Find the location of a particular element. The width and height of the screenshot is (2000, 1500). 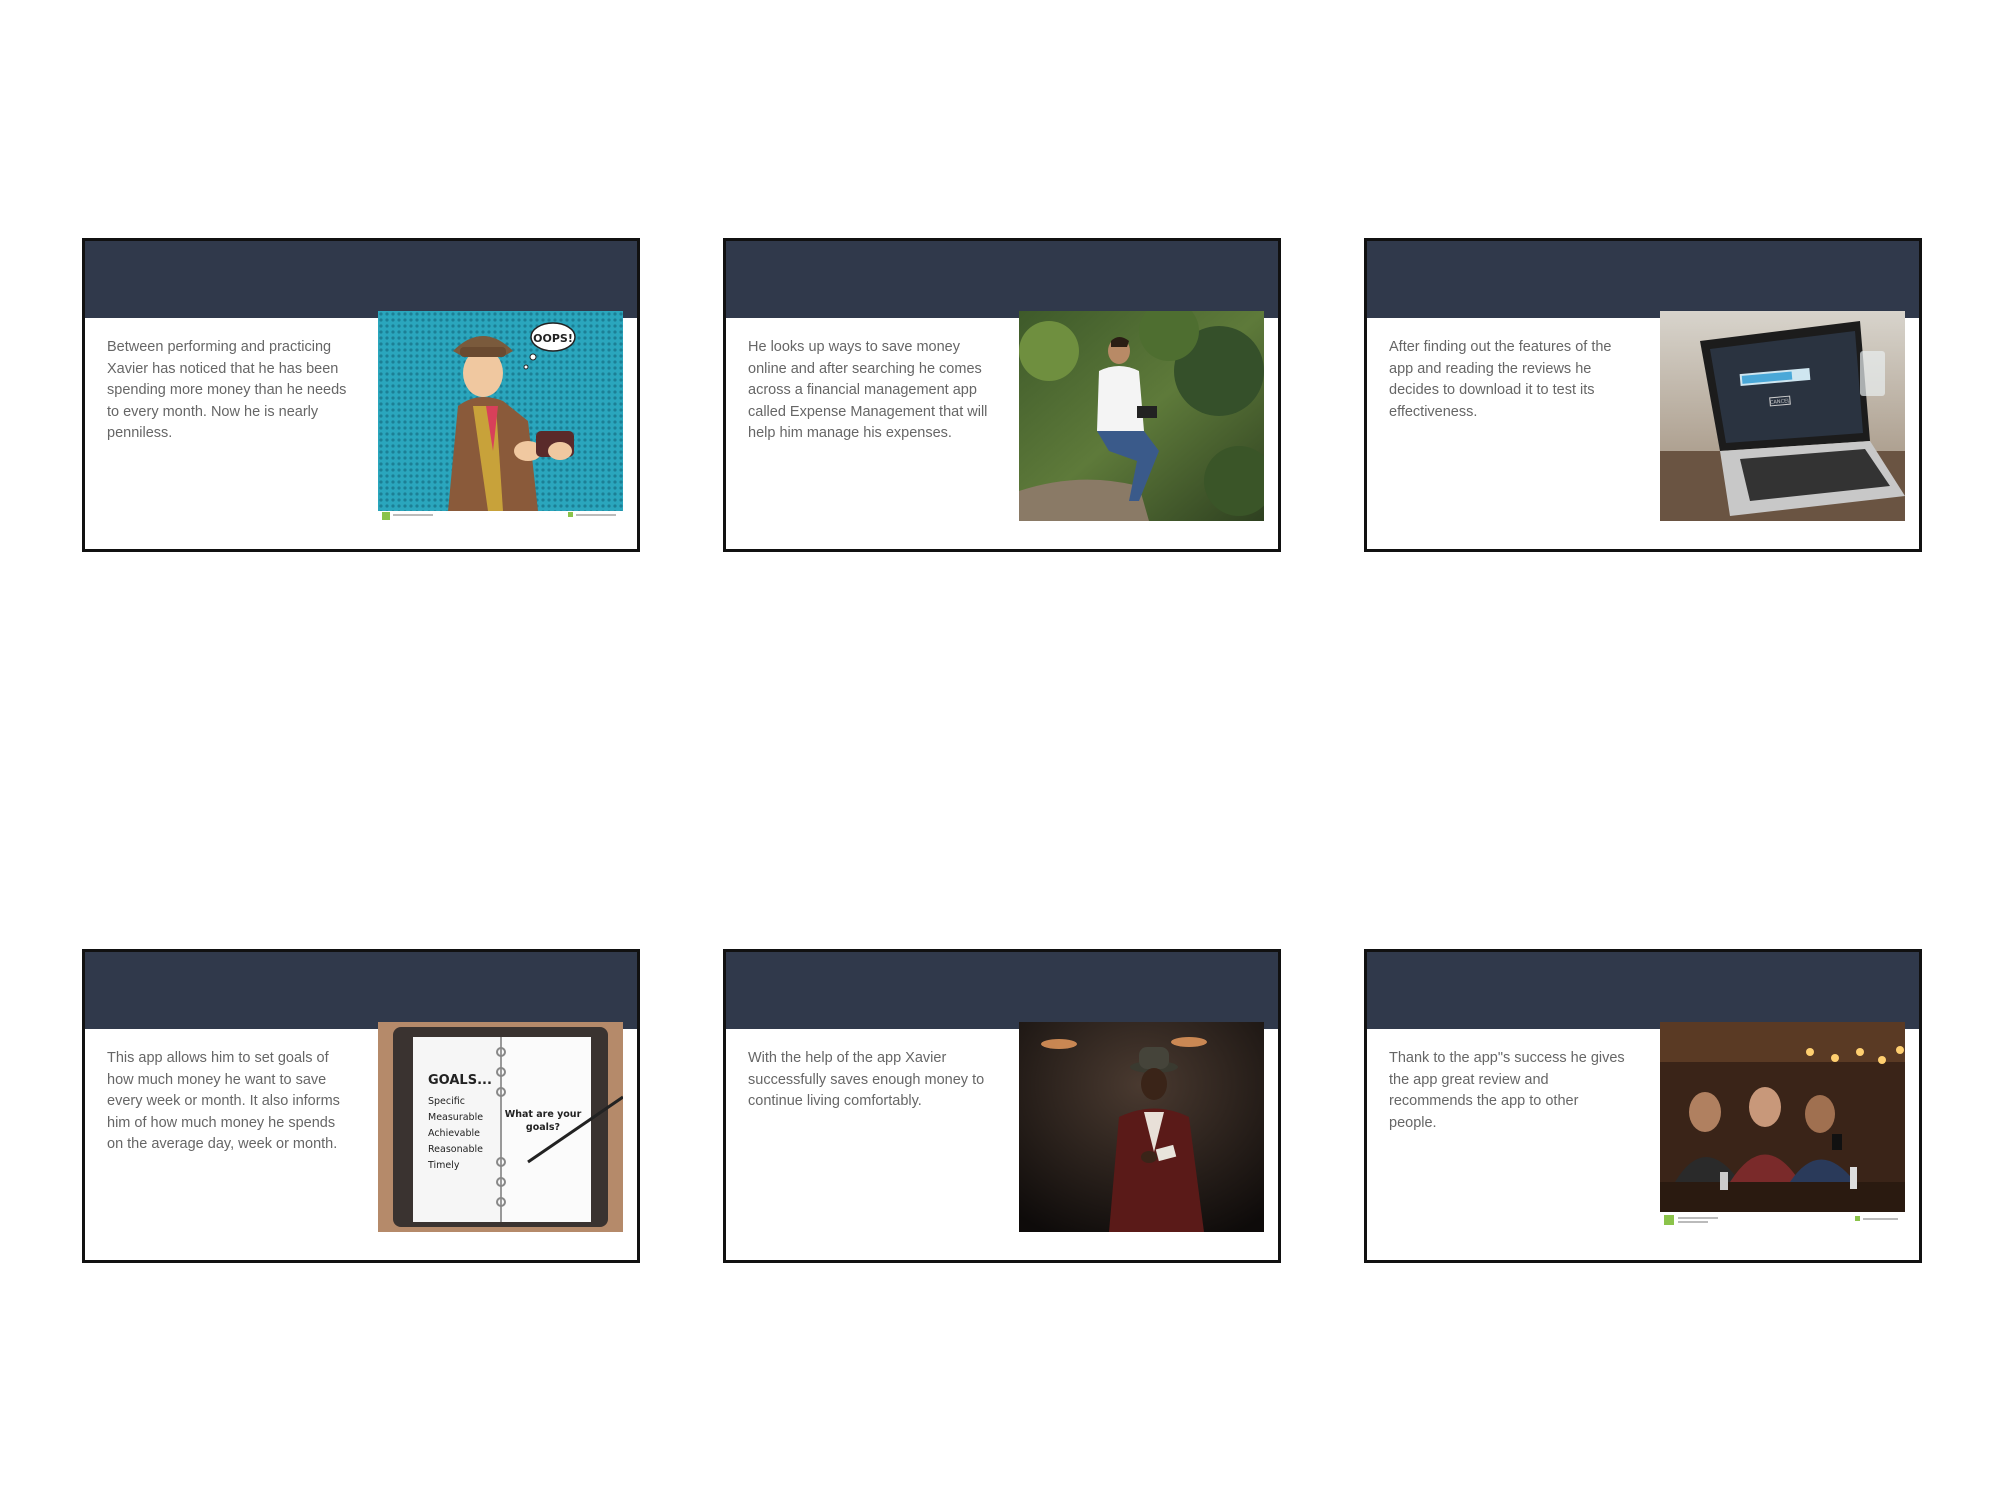

laptop-download-image: CANCEL is located at coordinates (1782, 416).